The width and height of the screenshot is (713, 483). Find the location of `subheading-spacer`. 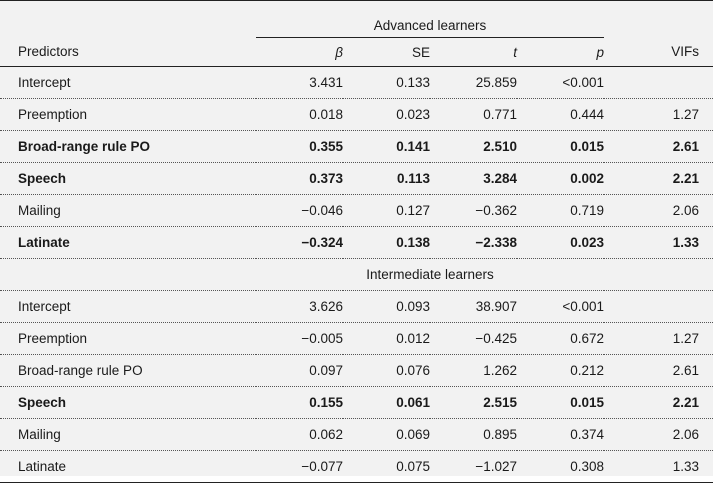

subheading-spacer is located at coordinates (128, 274).